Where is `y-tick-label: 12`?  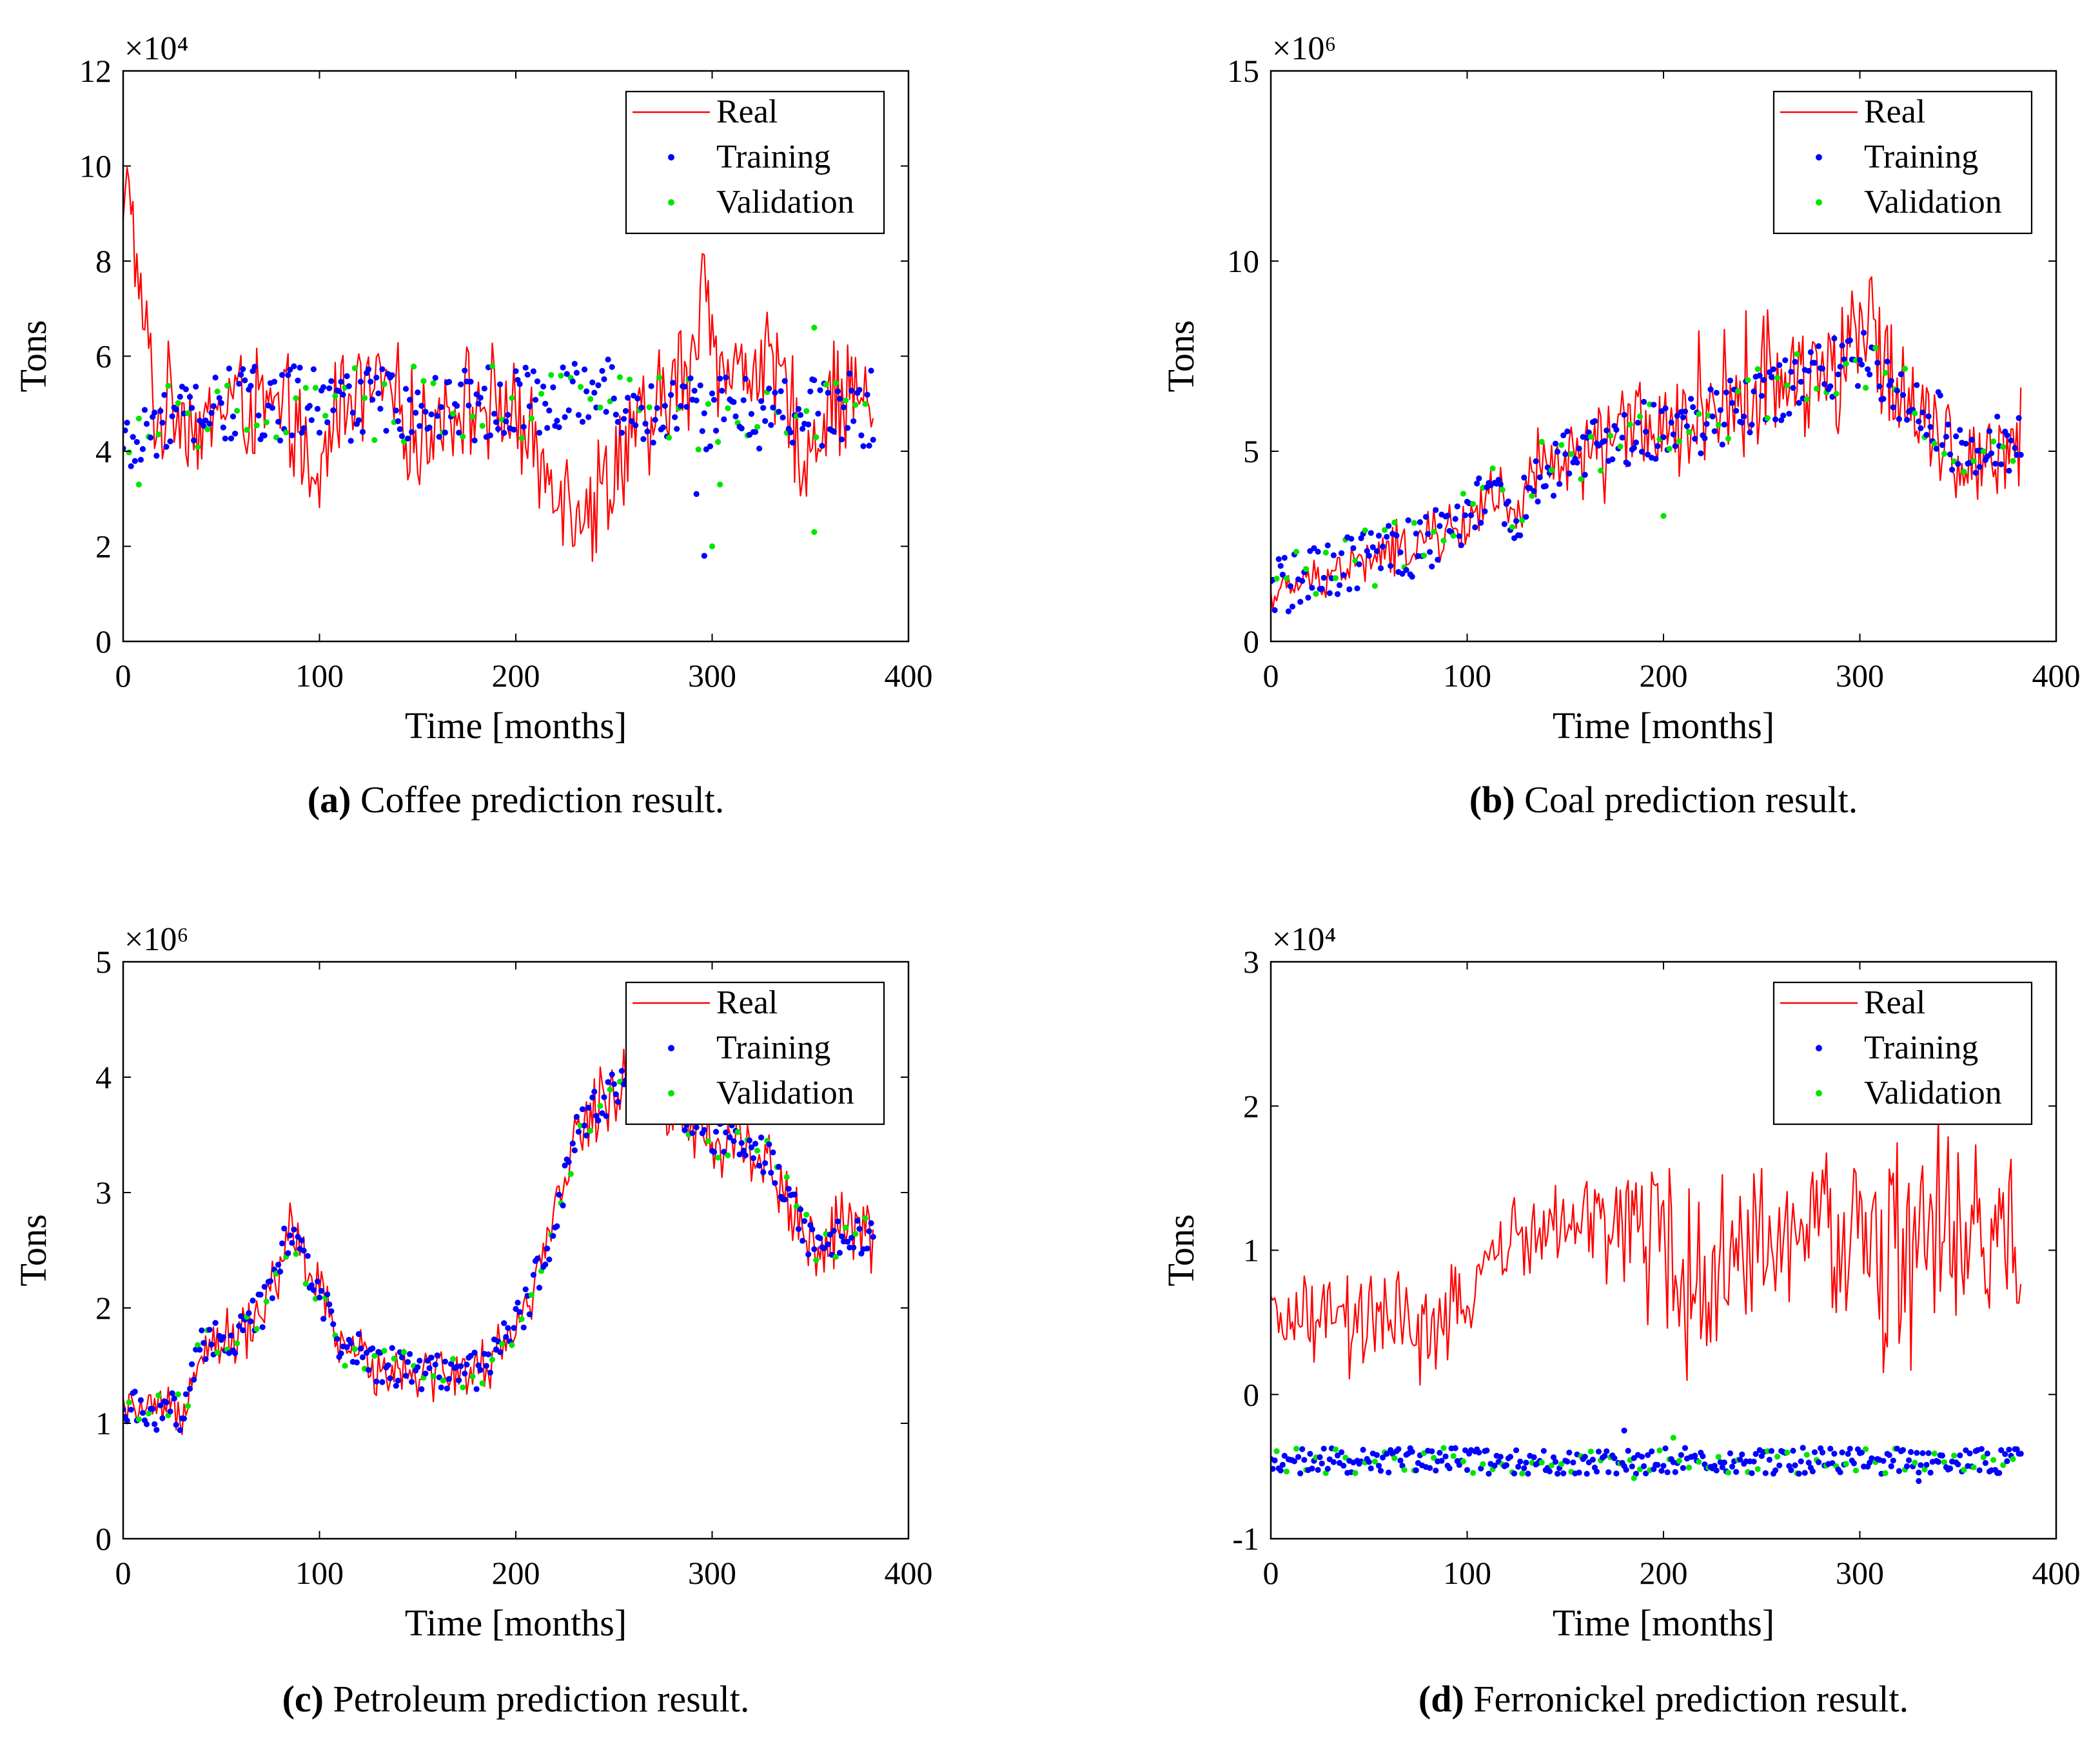
y-tick-label: 12 is located at coordinates (95, 71).